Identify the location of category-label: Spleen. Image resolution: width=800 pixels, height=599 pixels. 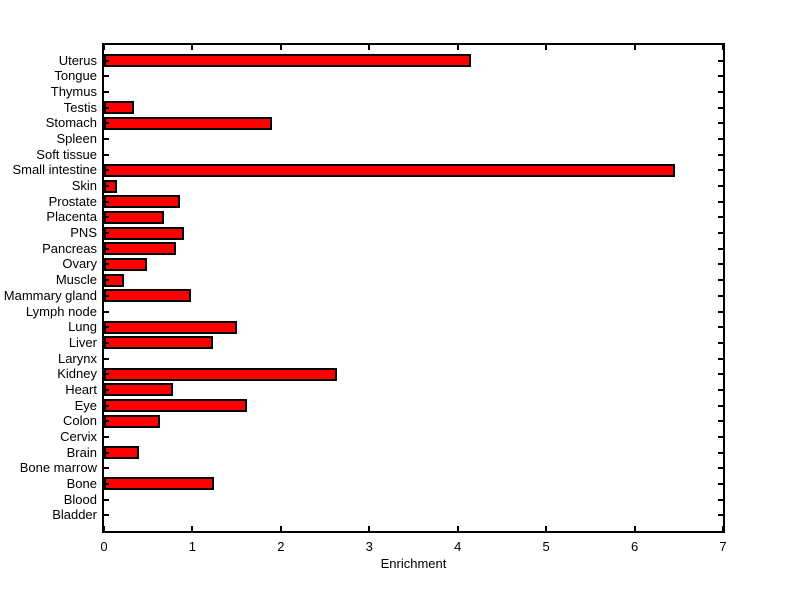
(76, 139).